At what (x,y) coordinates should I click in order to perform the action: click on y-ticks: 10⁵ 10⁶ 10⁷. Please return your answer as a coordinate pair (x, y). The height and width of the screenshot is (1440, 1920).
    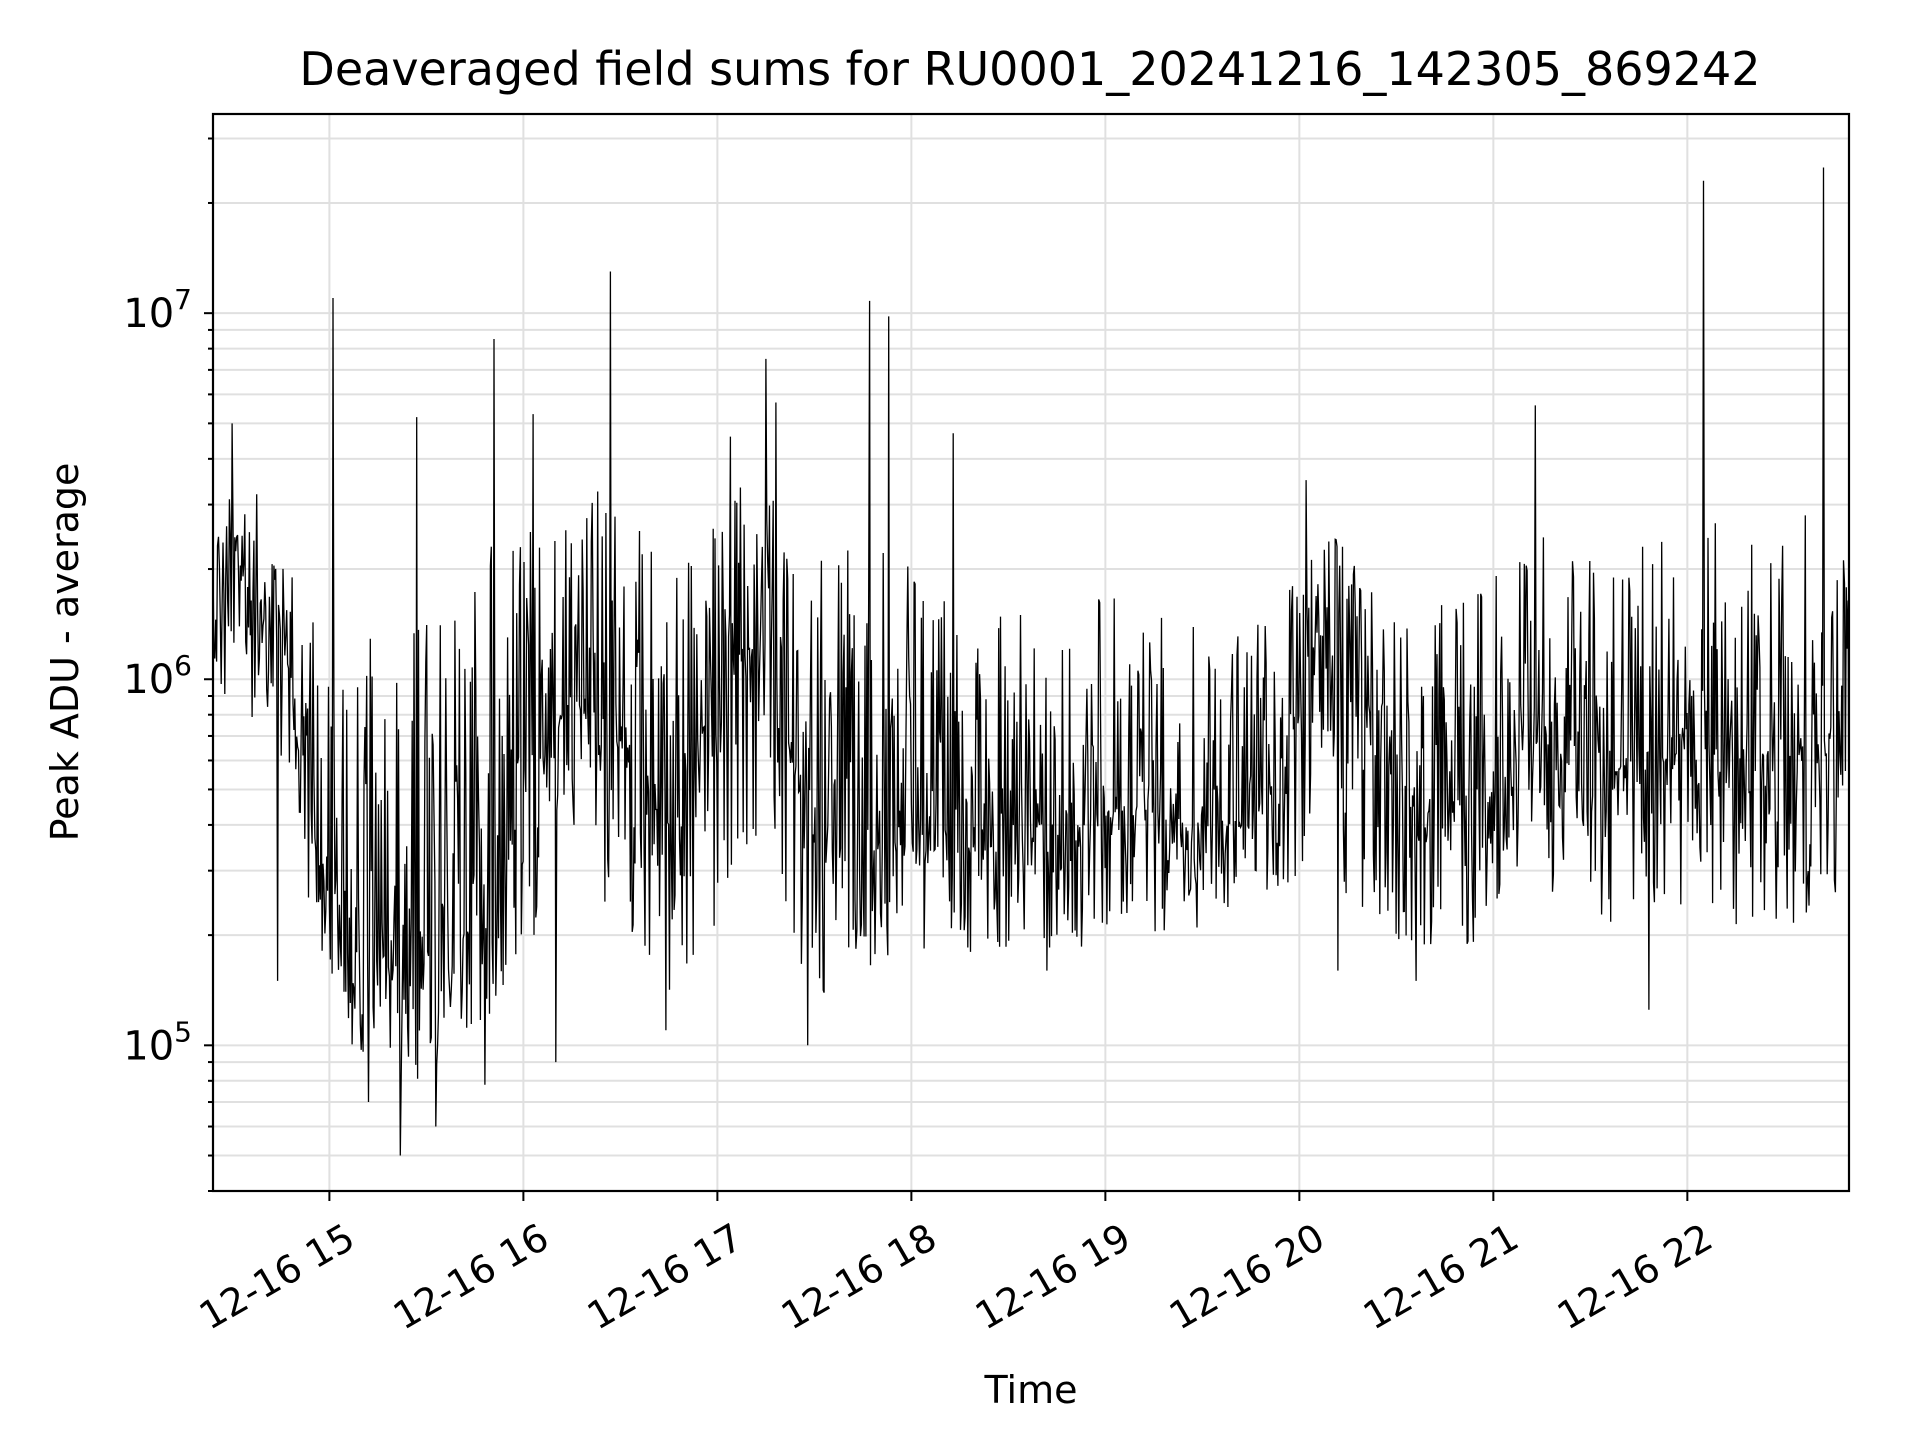
    Looking at the image, I should click on (168, 664).